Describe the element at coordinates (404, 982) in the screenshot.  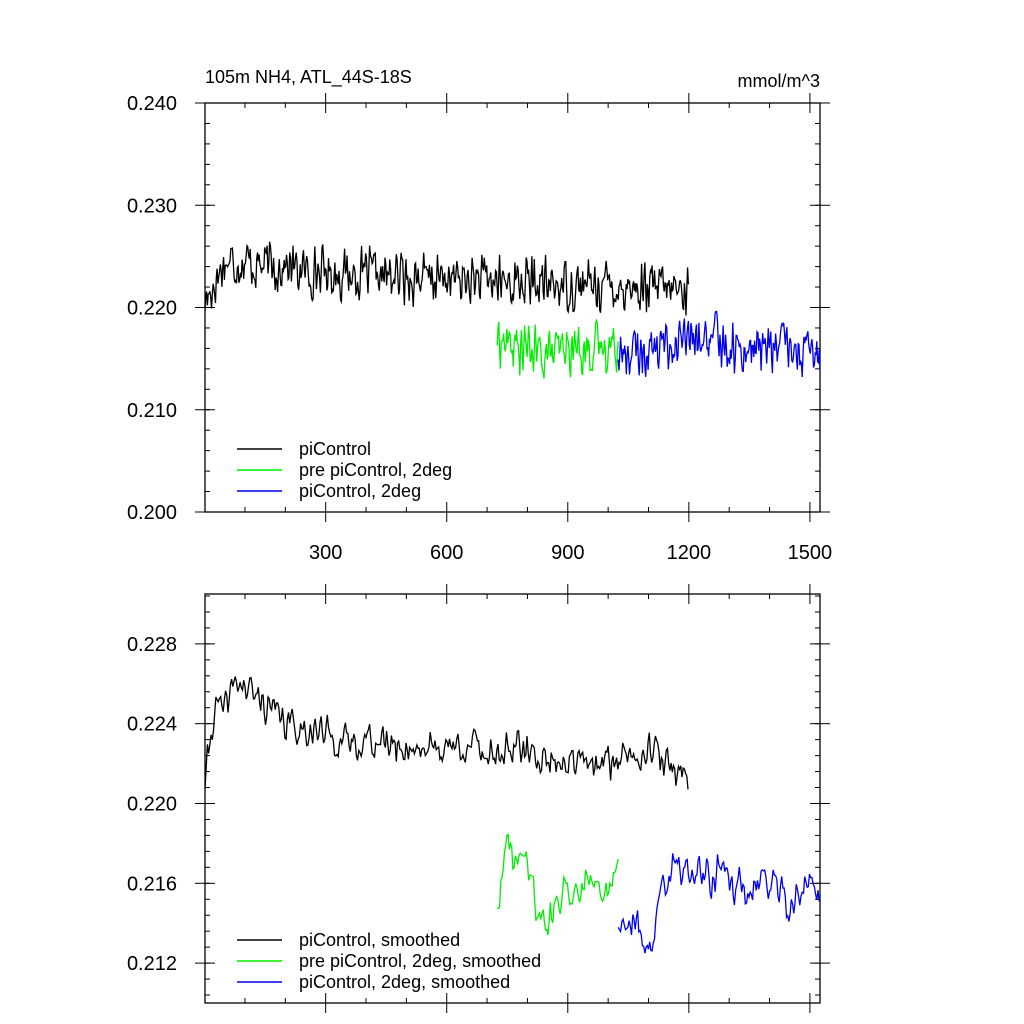
I see `legend-label: piControl, 2deg, smoothed` at that location.